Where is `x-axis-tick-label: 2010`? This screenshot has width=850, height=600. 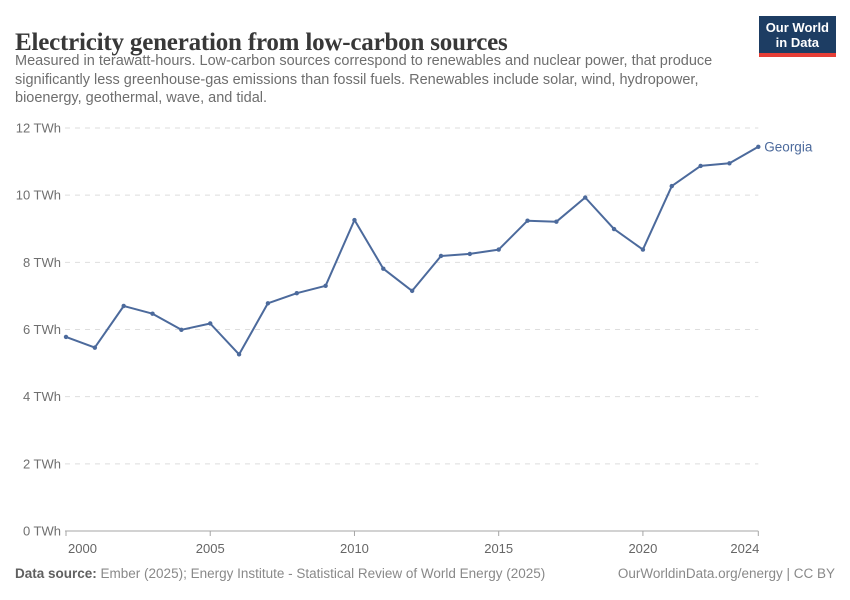 x-axis-tick-label: 2010 is located at coordinates (354, 548).